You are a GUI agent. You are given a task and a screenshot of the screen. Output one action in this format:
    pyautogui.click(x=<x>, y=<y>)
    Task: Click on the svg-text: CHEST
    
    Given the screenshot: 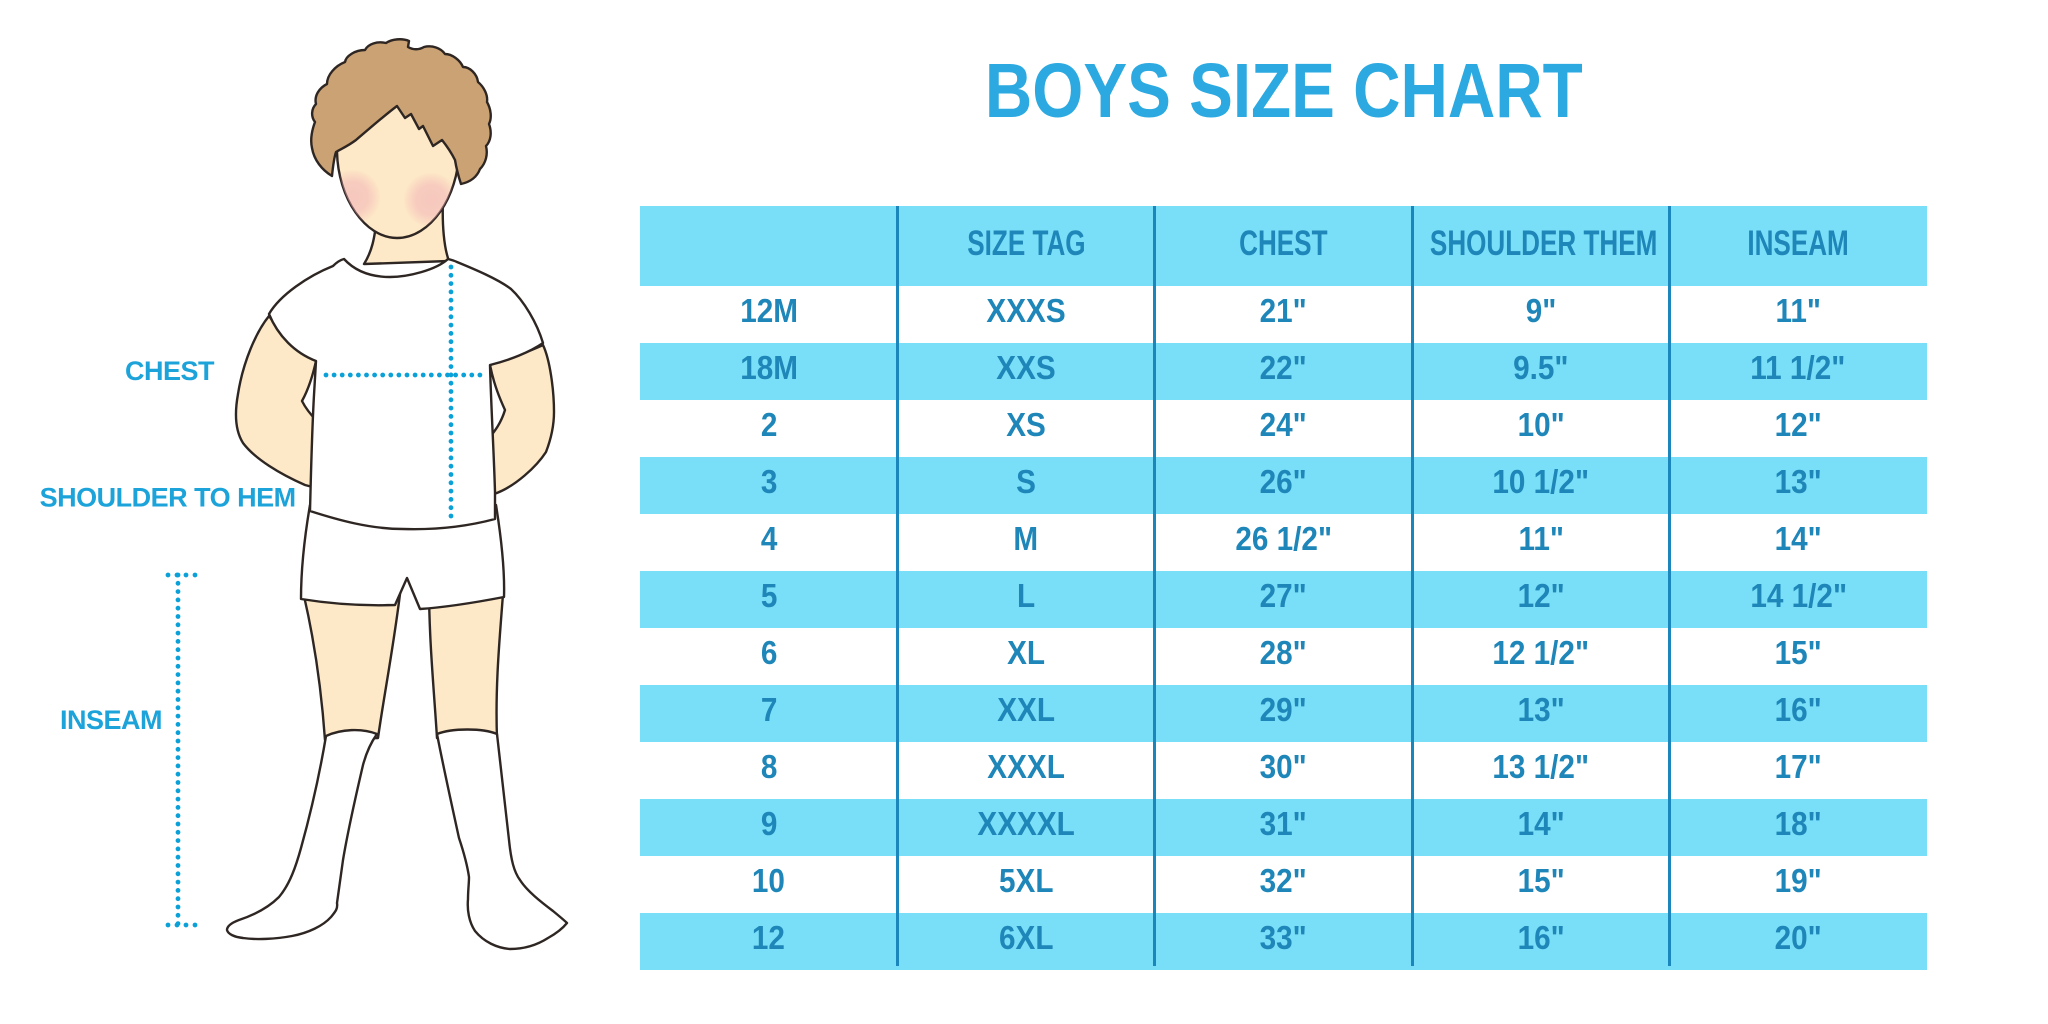 What is the action you would take?
    pyautogui.click(x=170, y=371)
    